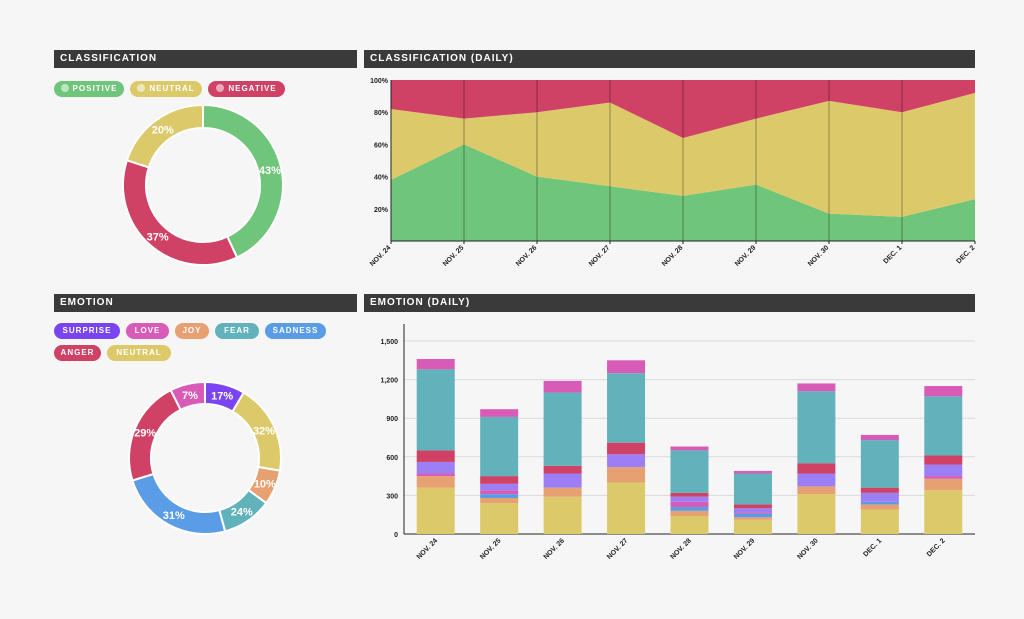  What do you see at coordinates (139, 353) in the screenshot?
I see `legend-neutral-emotion: NEUTRAL` at bounding box center [139, 353].